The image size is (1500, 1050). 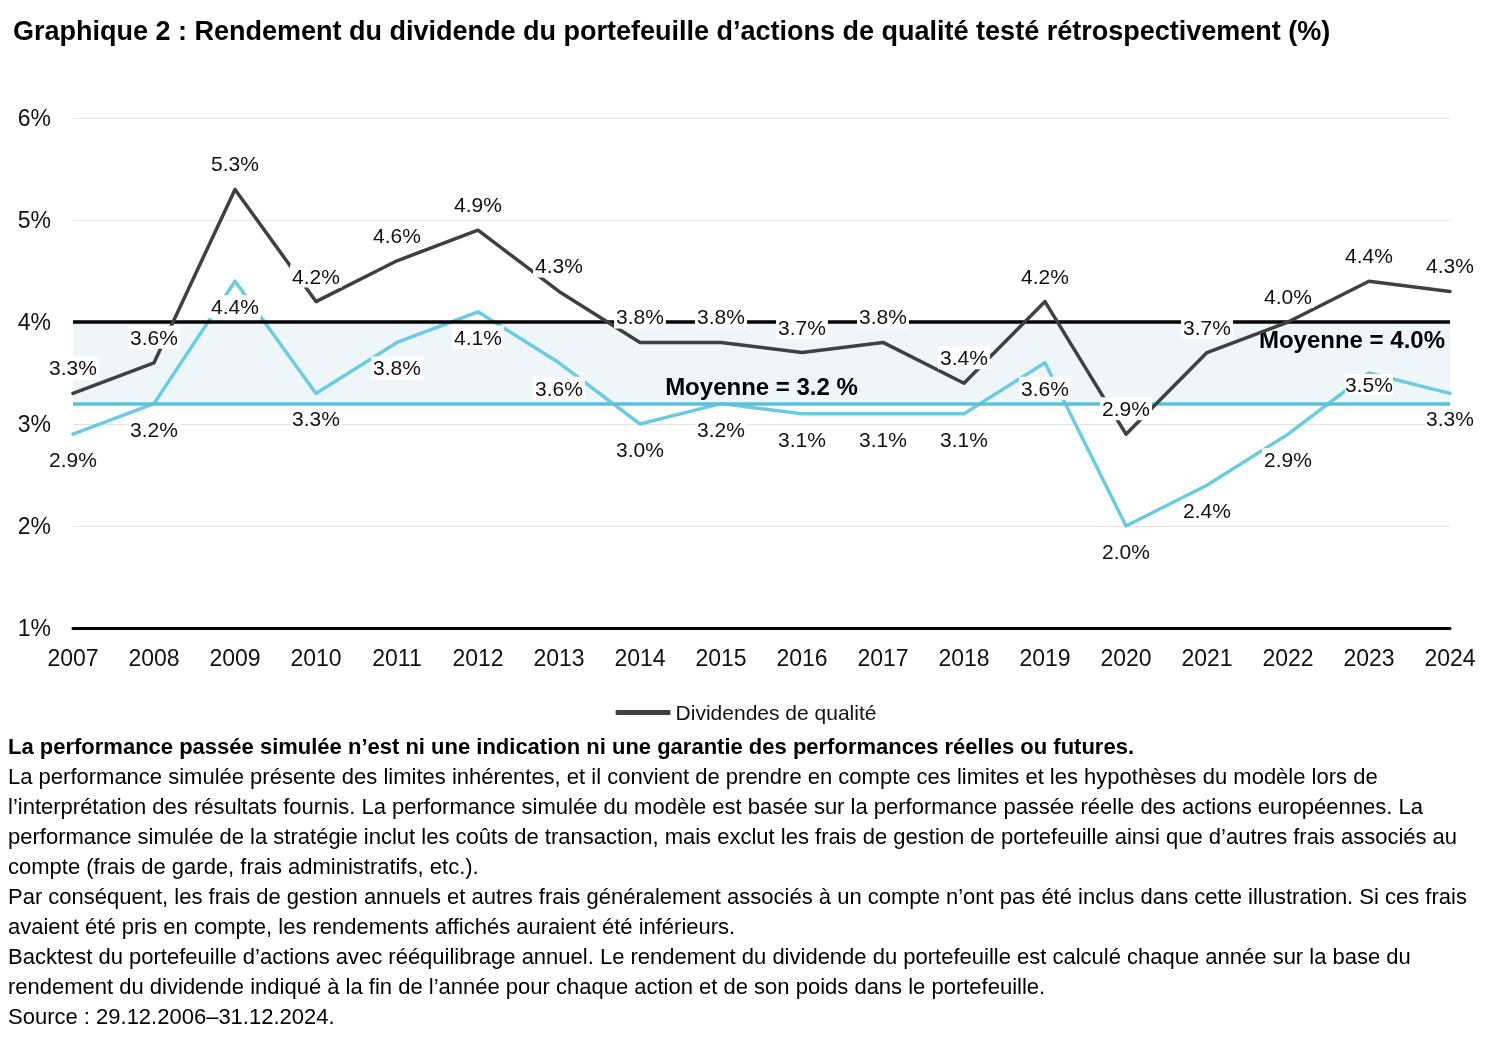 I want to click on x-tick-label: 2011, so click(x=397, y=657).